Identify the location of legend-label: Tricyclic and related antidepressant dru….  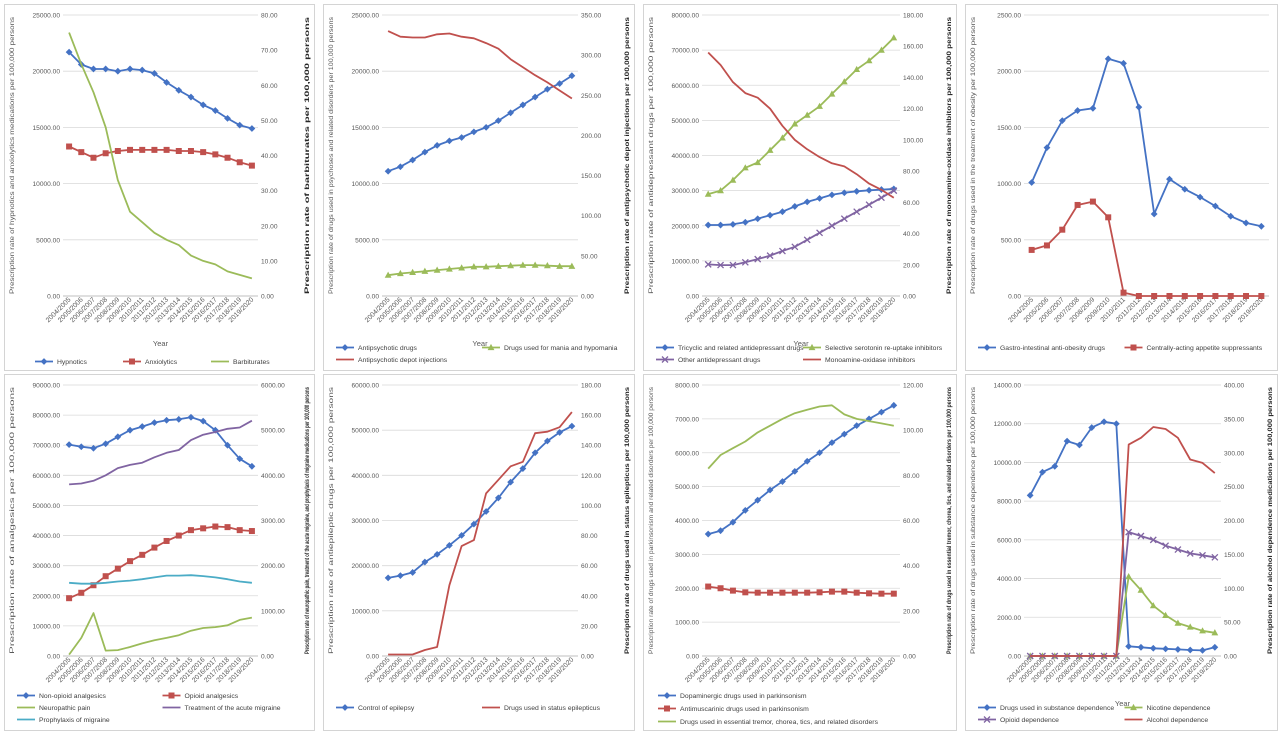
(741, 348).